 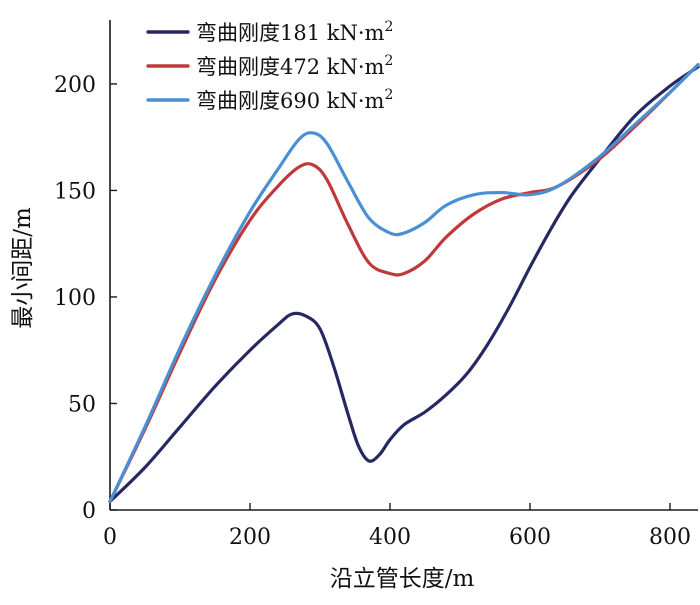 I want to click on y-tick-label: 100, so click(x=75, y=298).